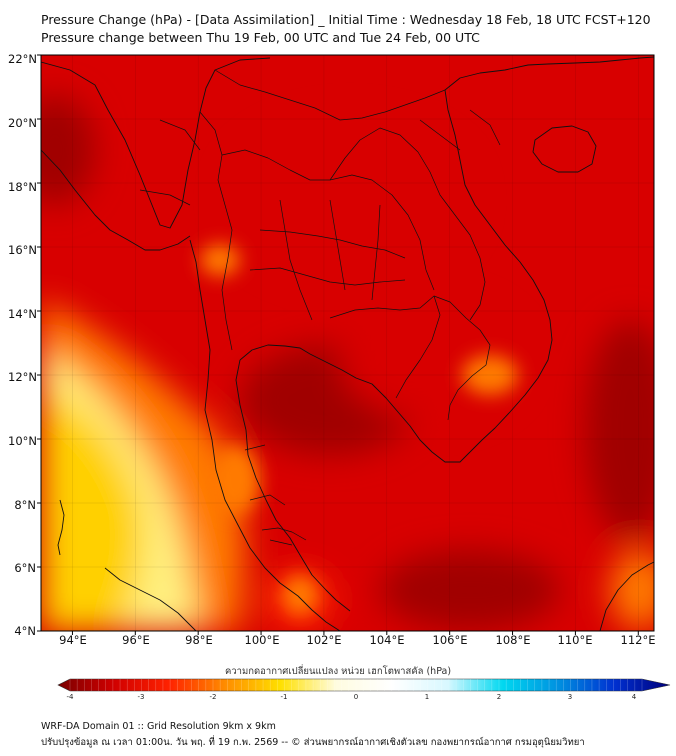  I want to click on field-light-spot-east, so click(490, 375).